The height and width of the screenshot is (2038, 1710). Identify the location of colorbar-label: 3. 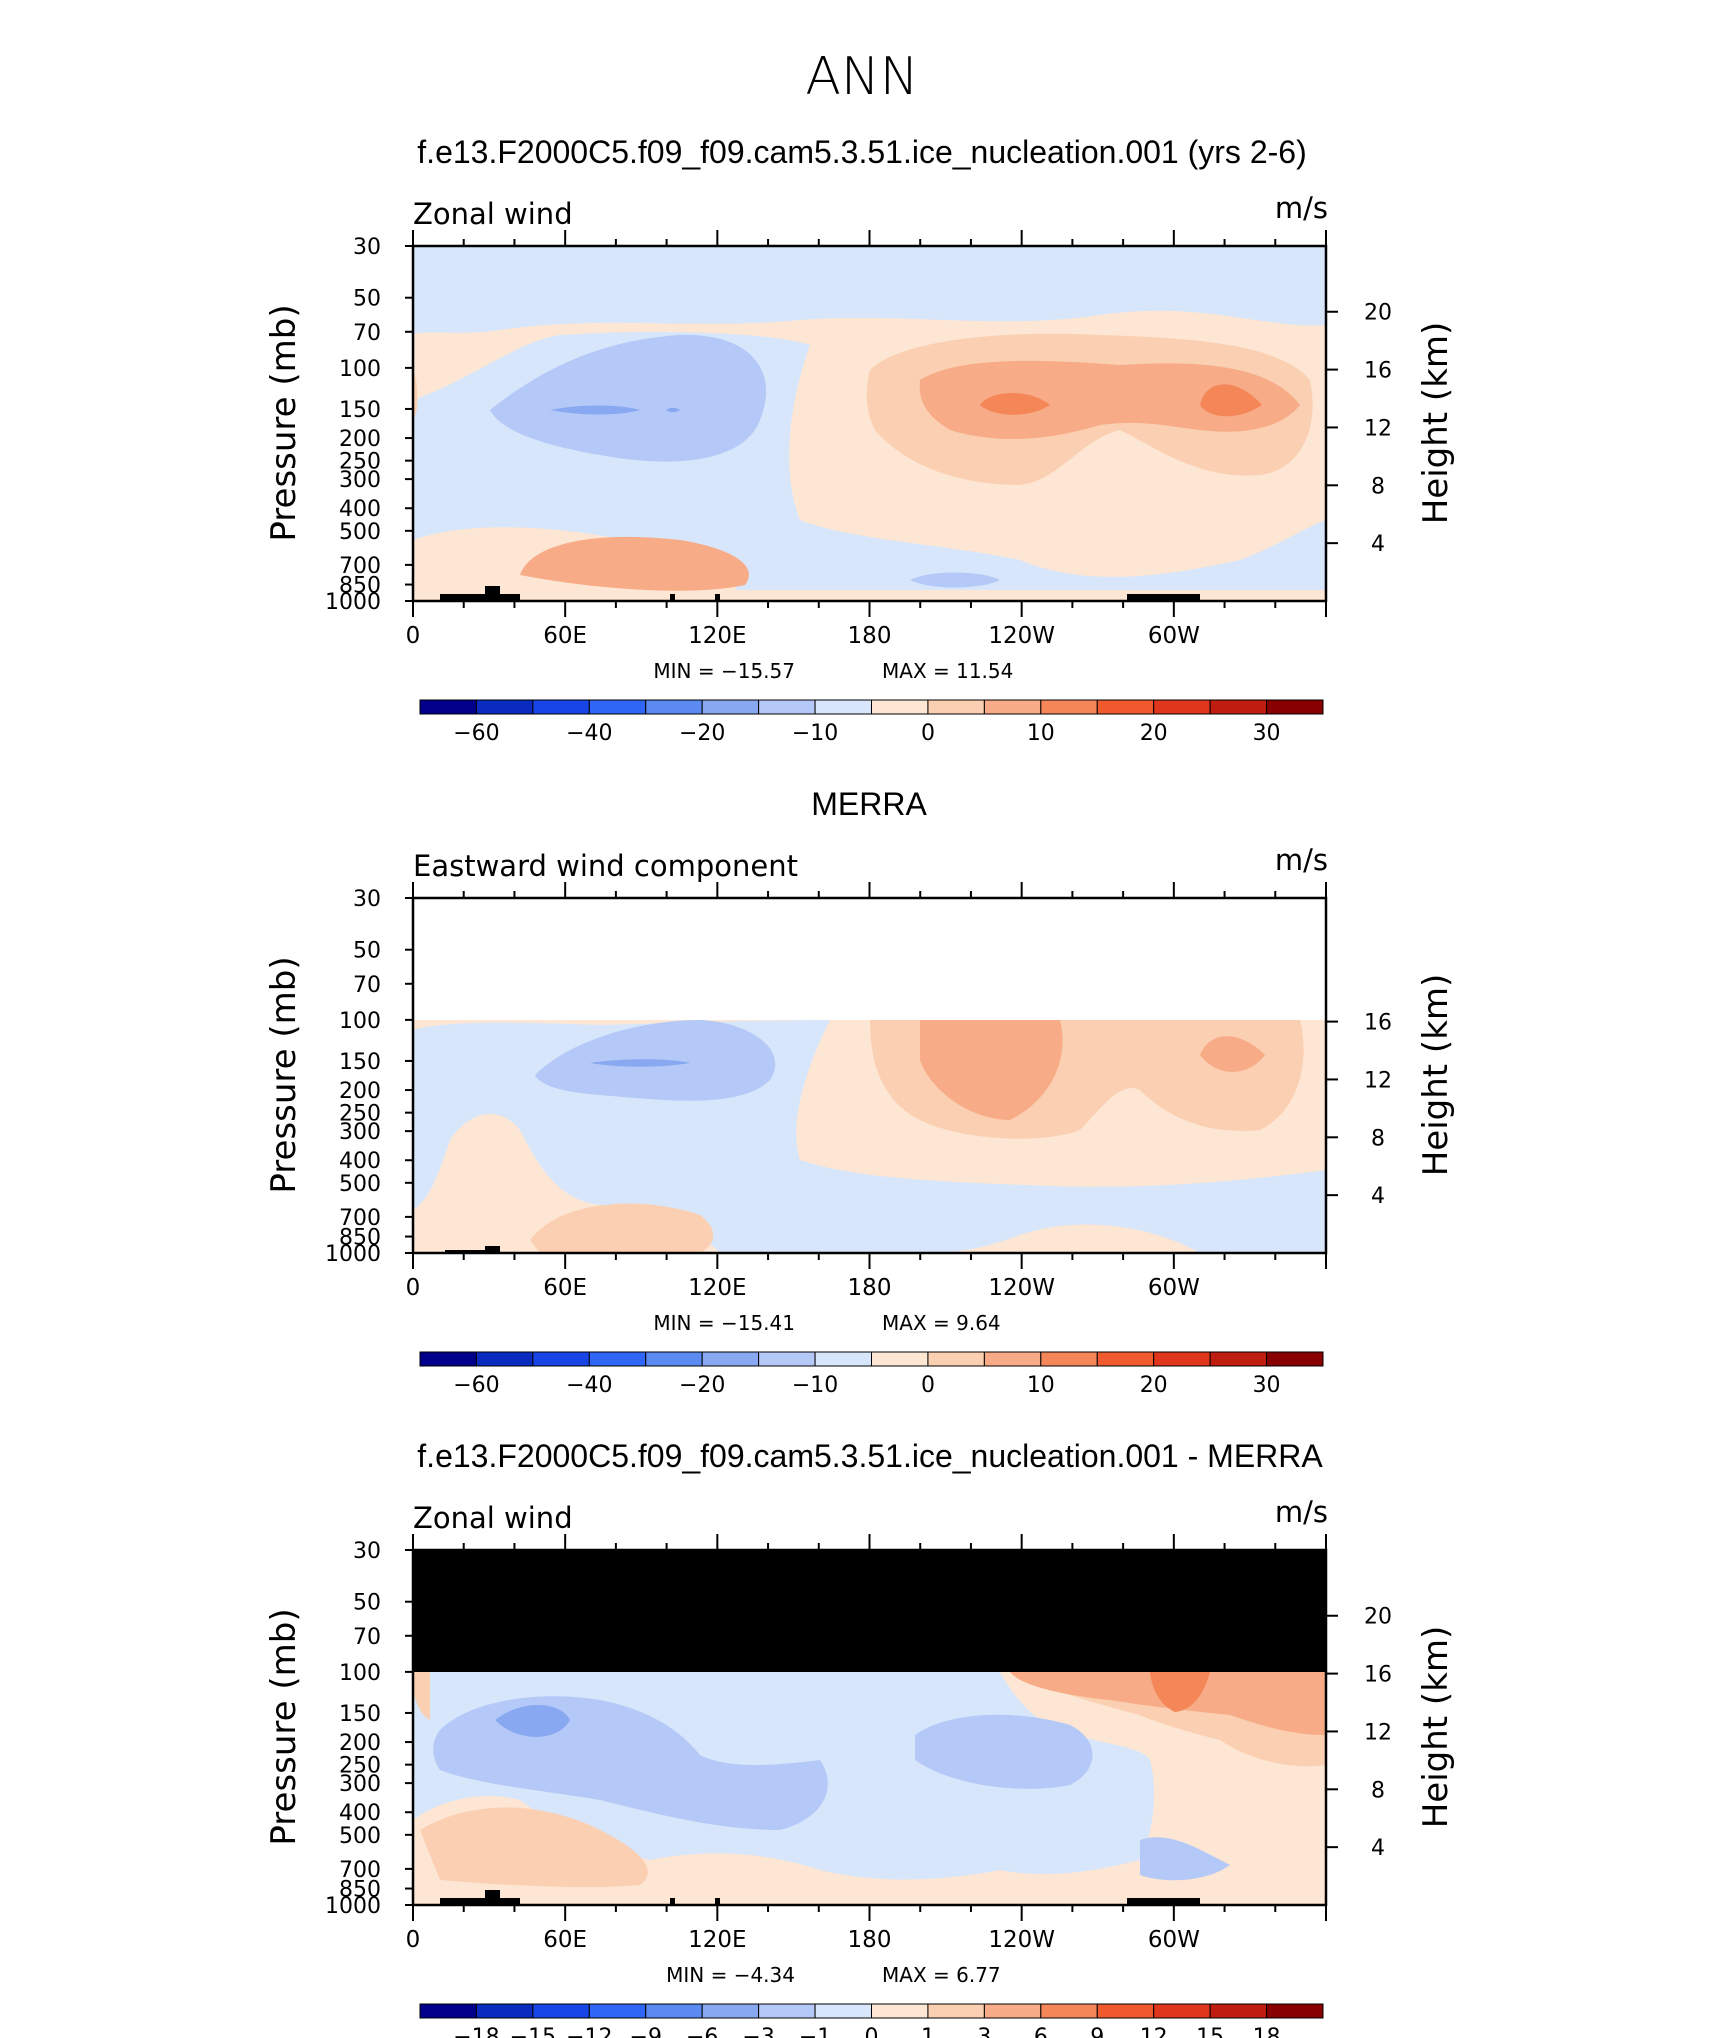
(984, 2031).